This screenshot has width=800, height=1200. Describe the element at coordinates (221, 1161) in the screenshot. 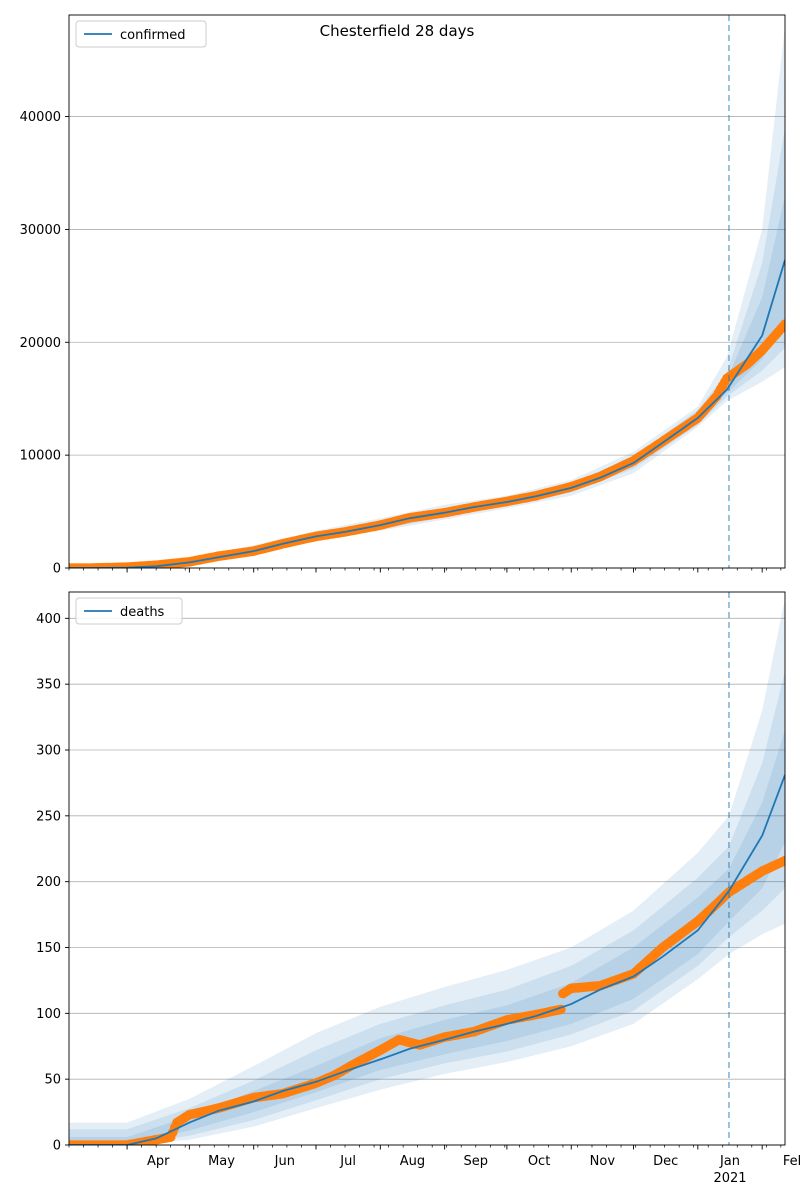

I see `x-tick-label: May` at that location.